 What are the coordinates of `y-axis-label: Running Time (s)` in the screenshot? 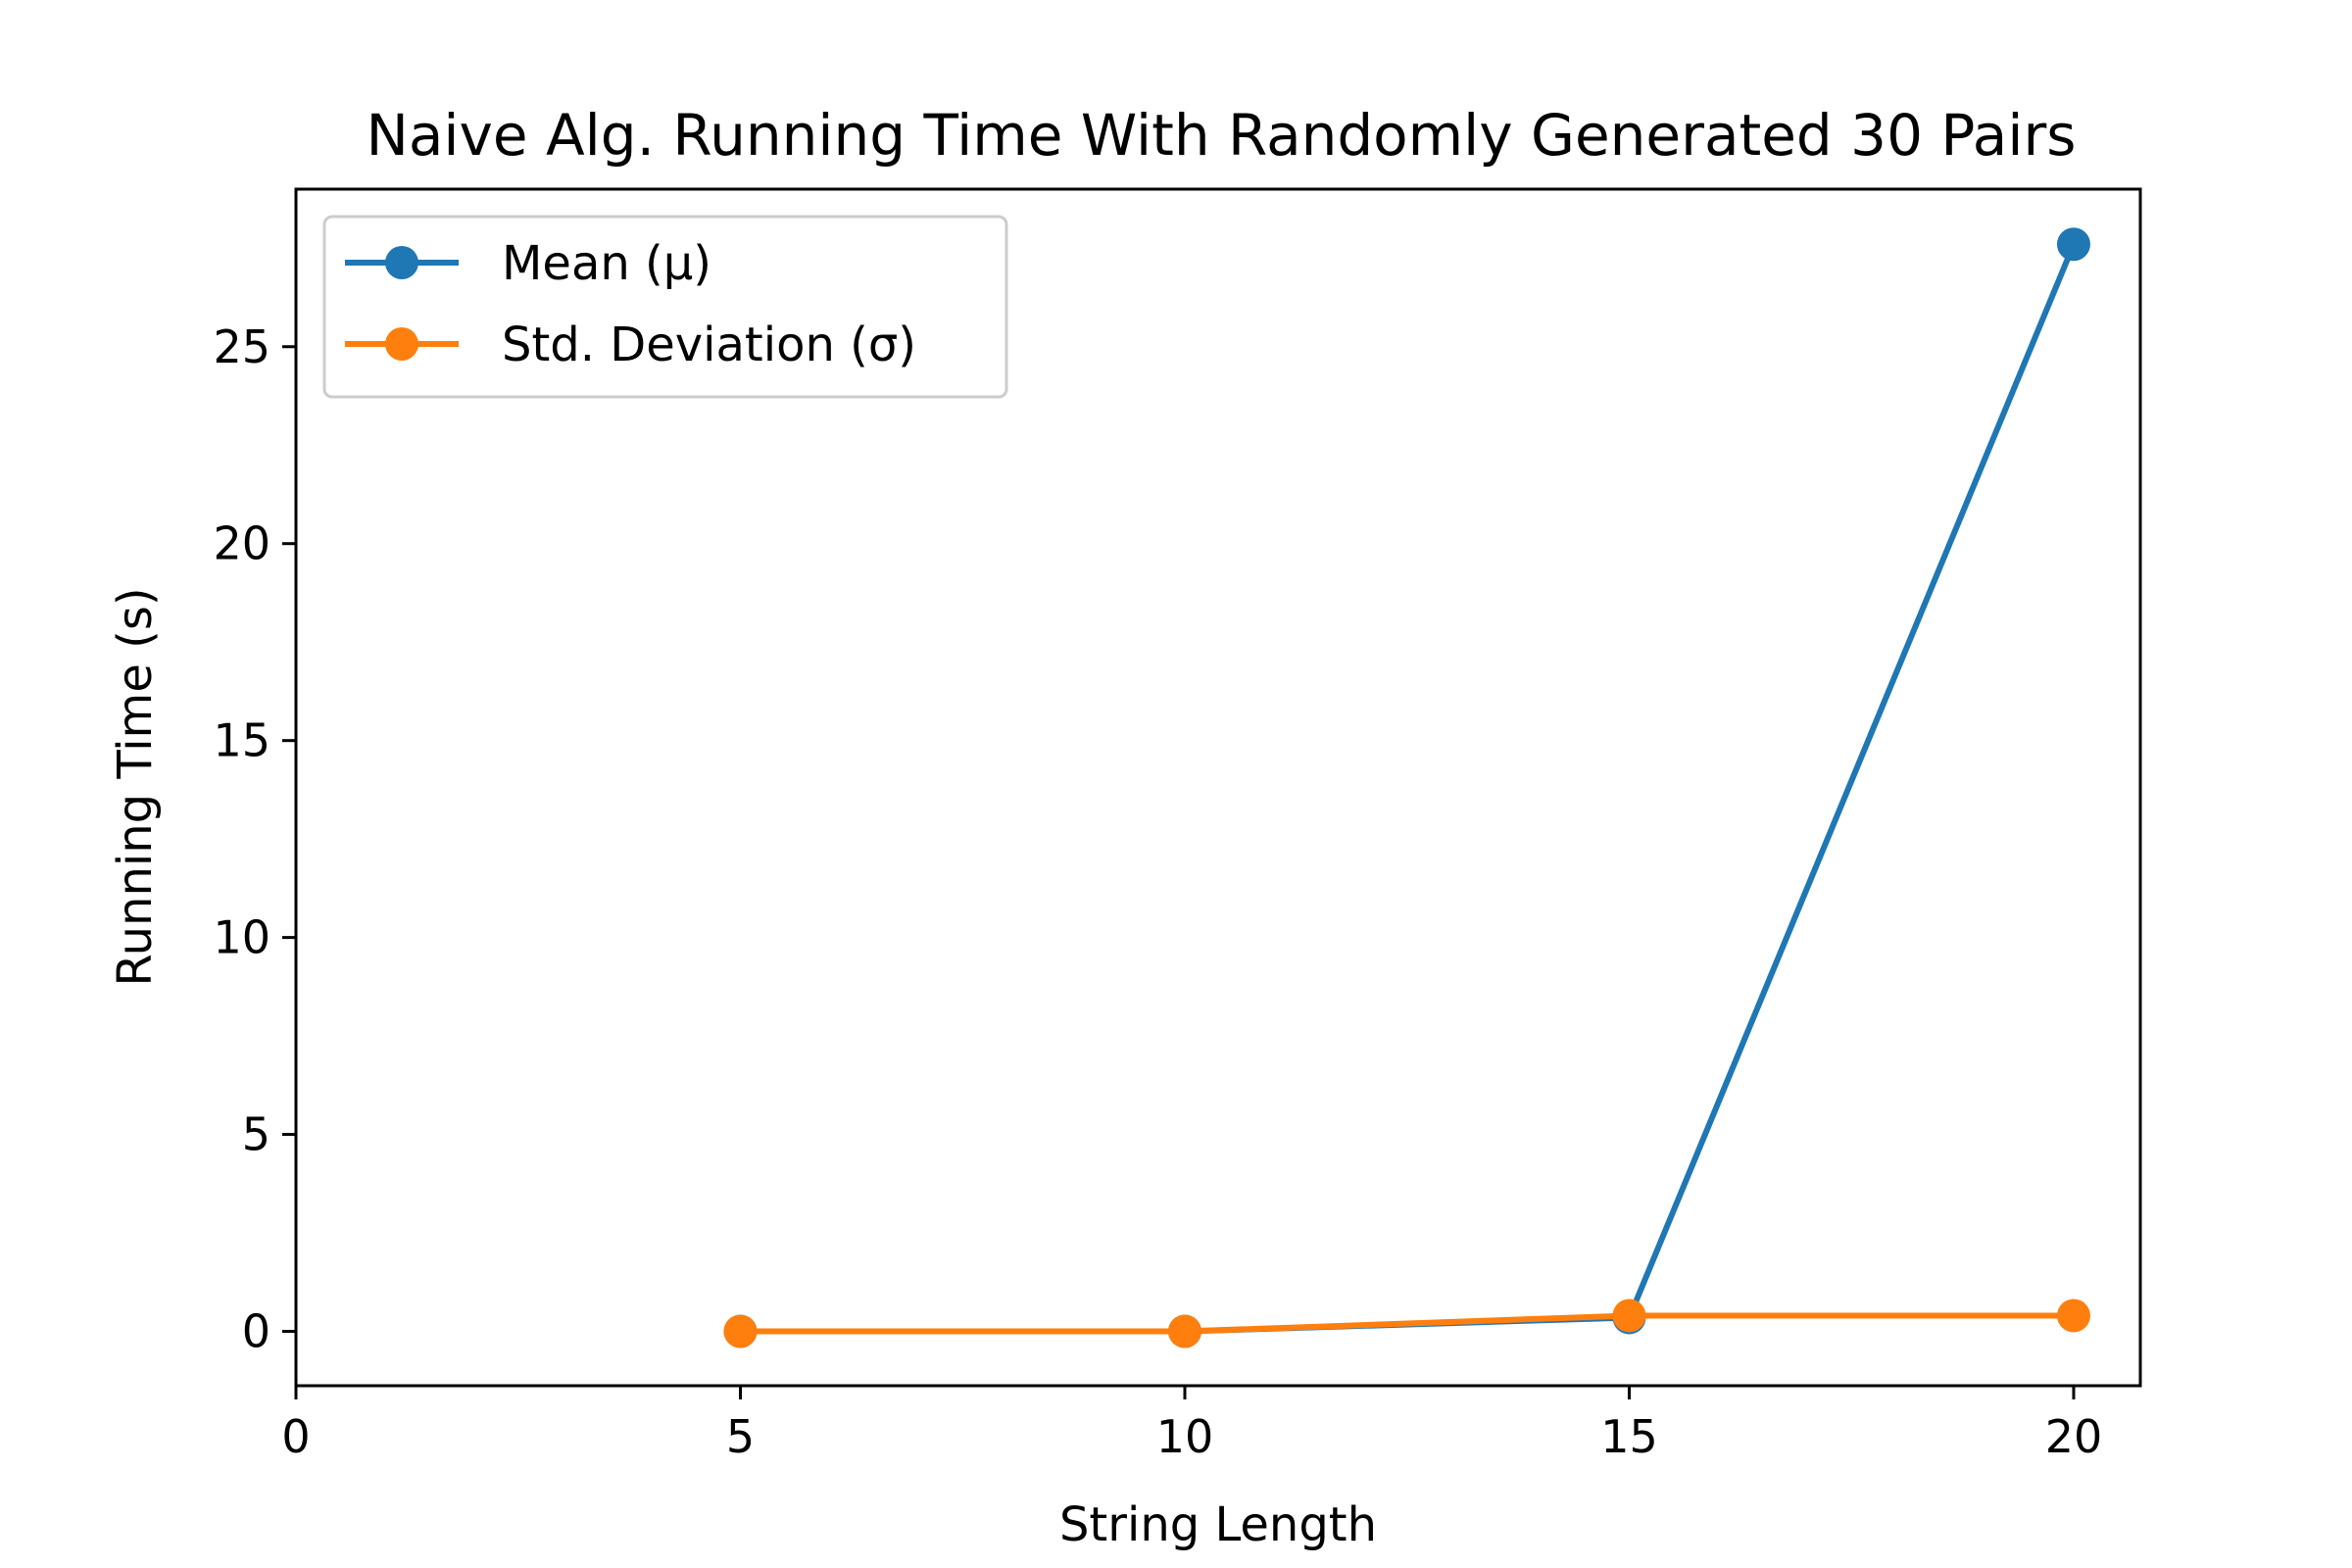 It's located at (135, 786).